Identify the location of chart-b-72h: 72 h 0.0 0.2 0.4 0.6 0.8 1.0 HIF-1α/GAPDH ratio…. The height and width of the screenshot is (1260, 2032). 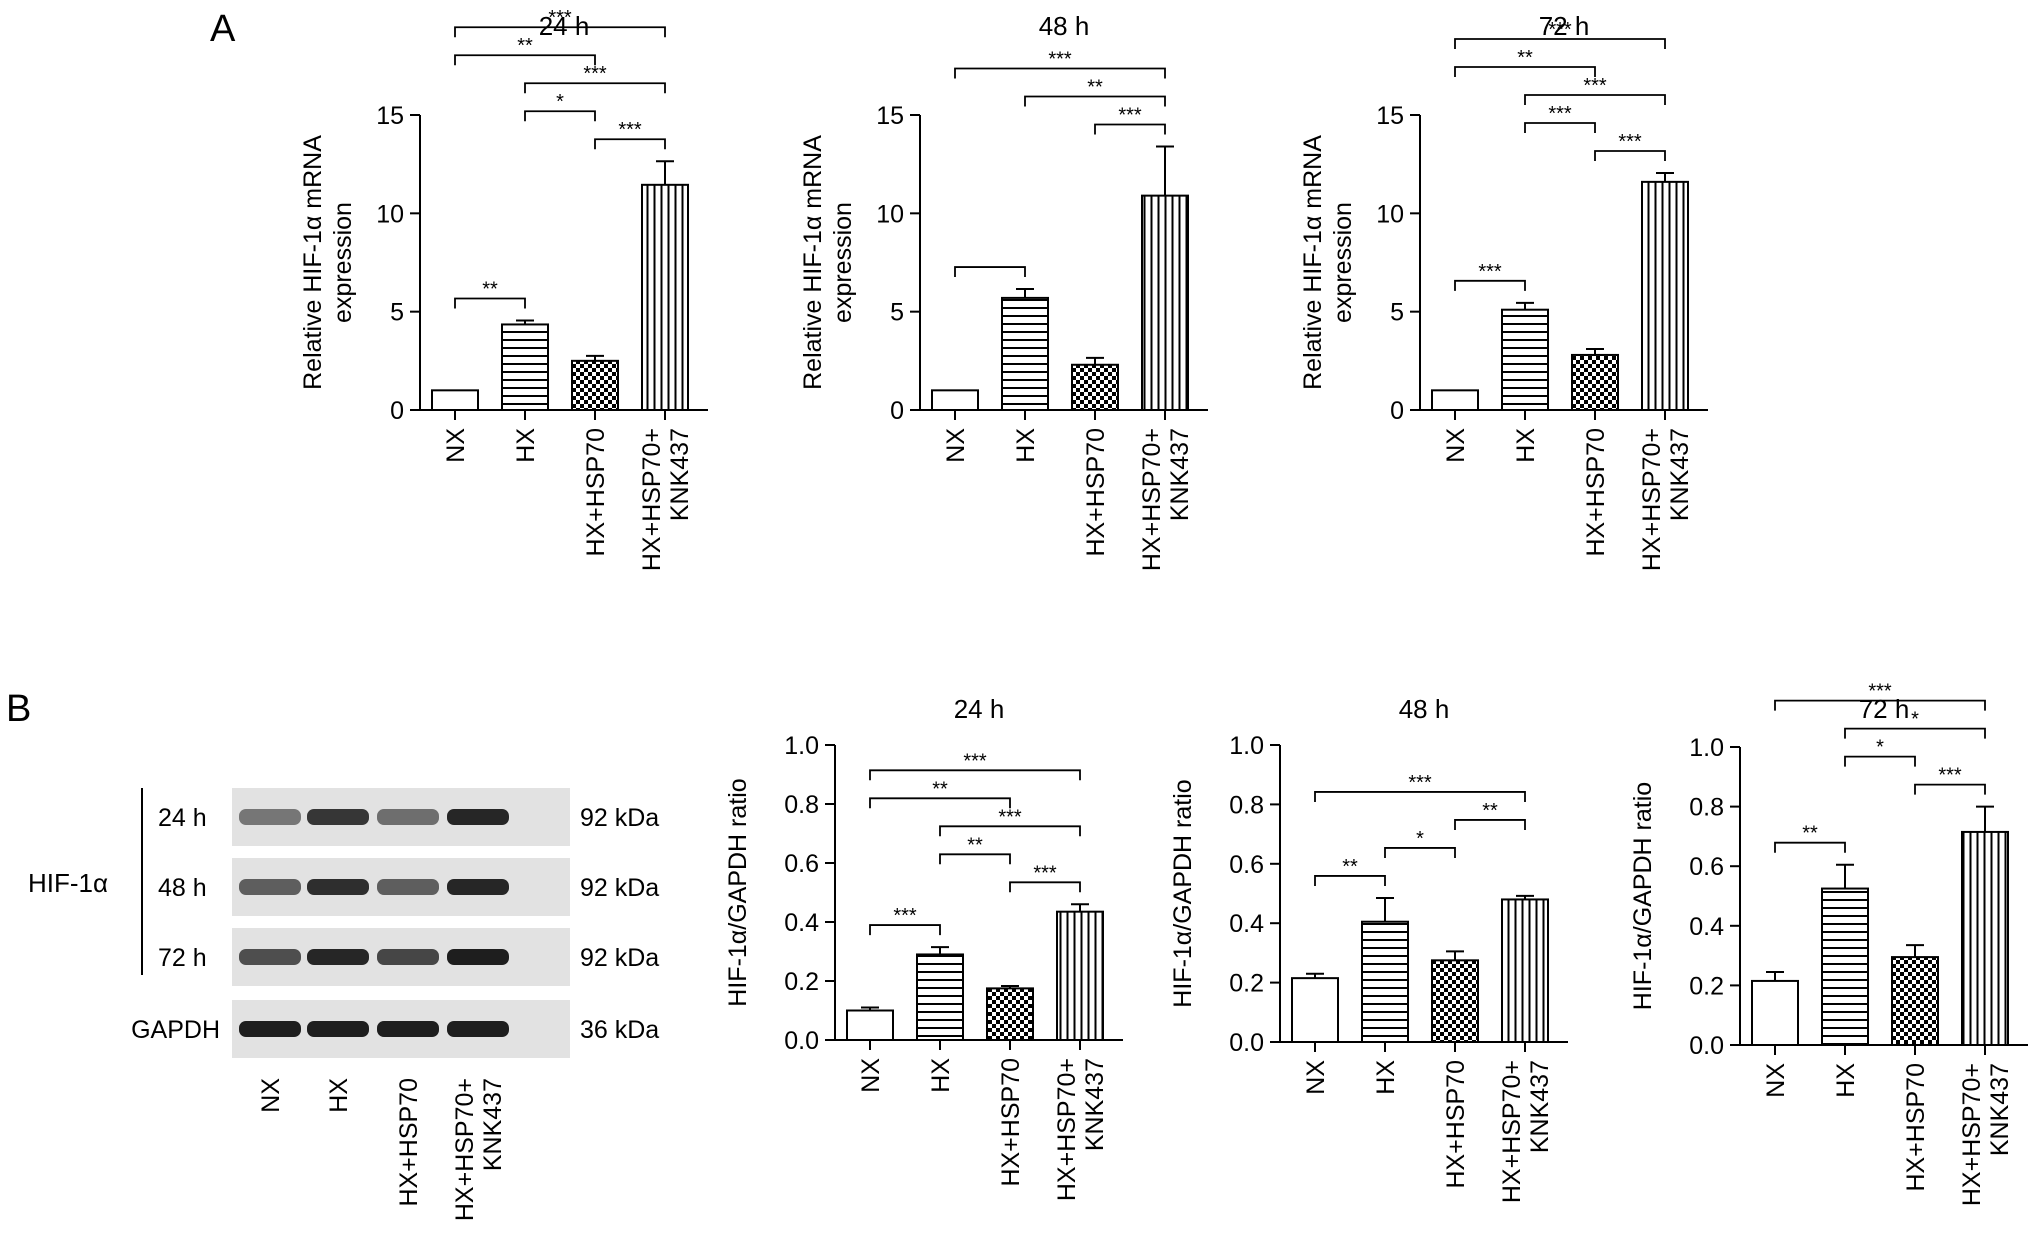
(1828, 943).